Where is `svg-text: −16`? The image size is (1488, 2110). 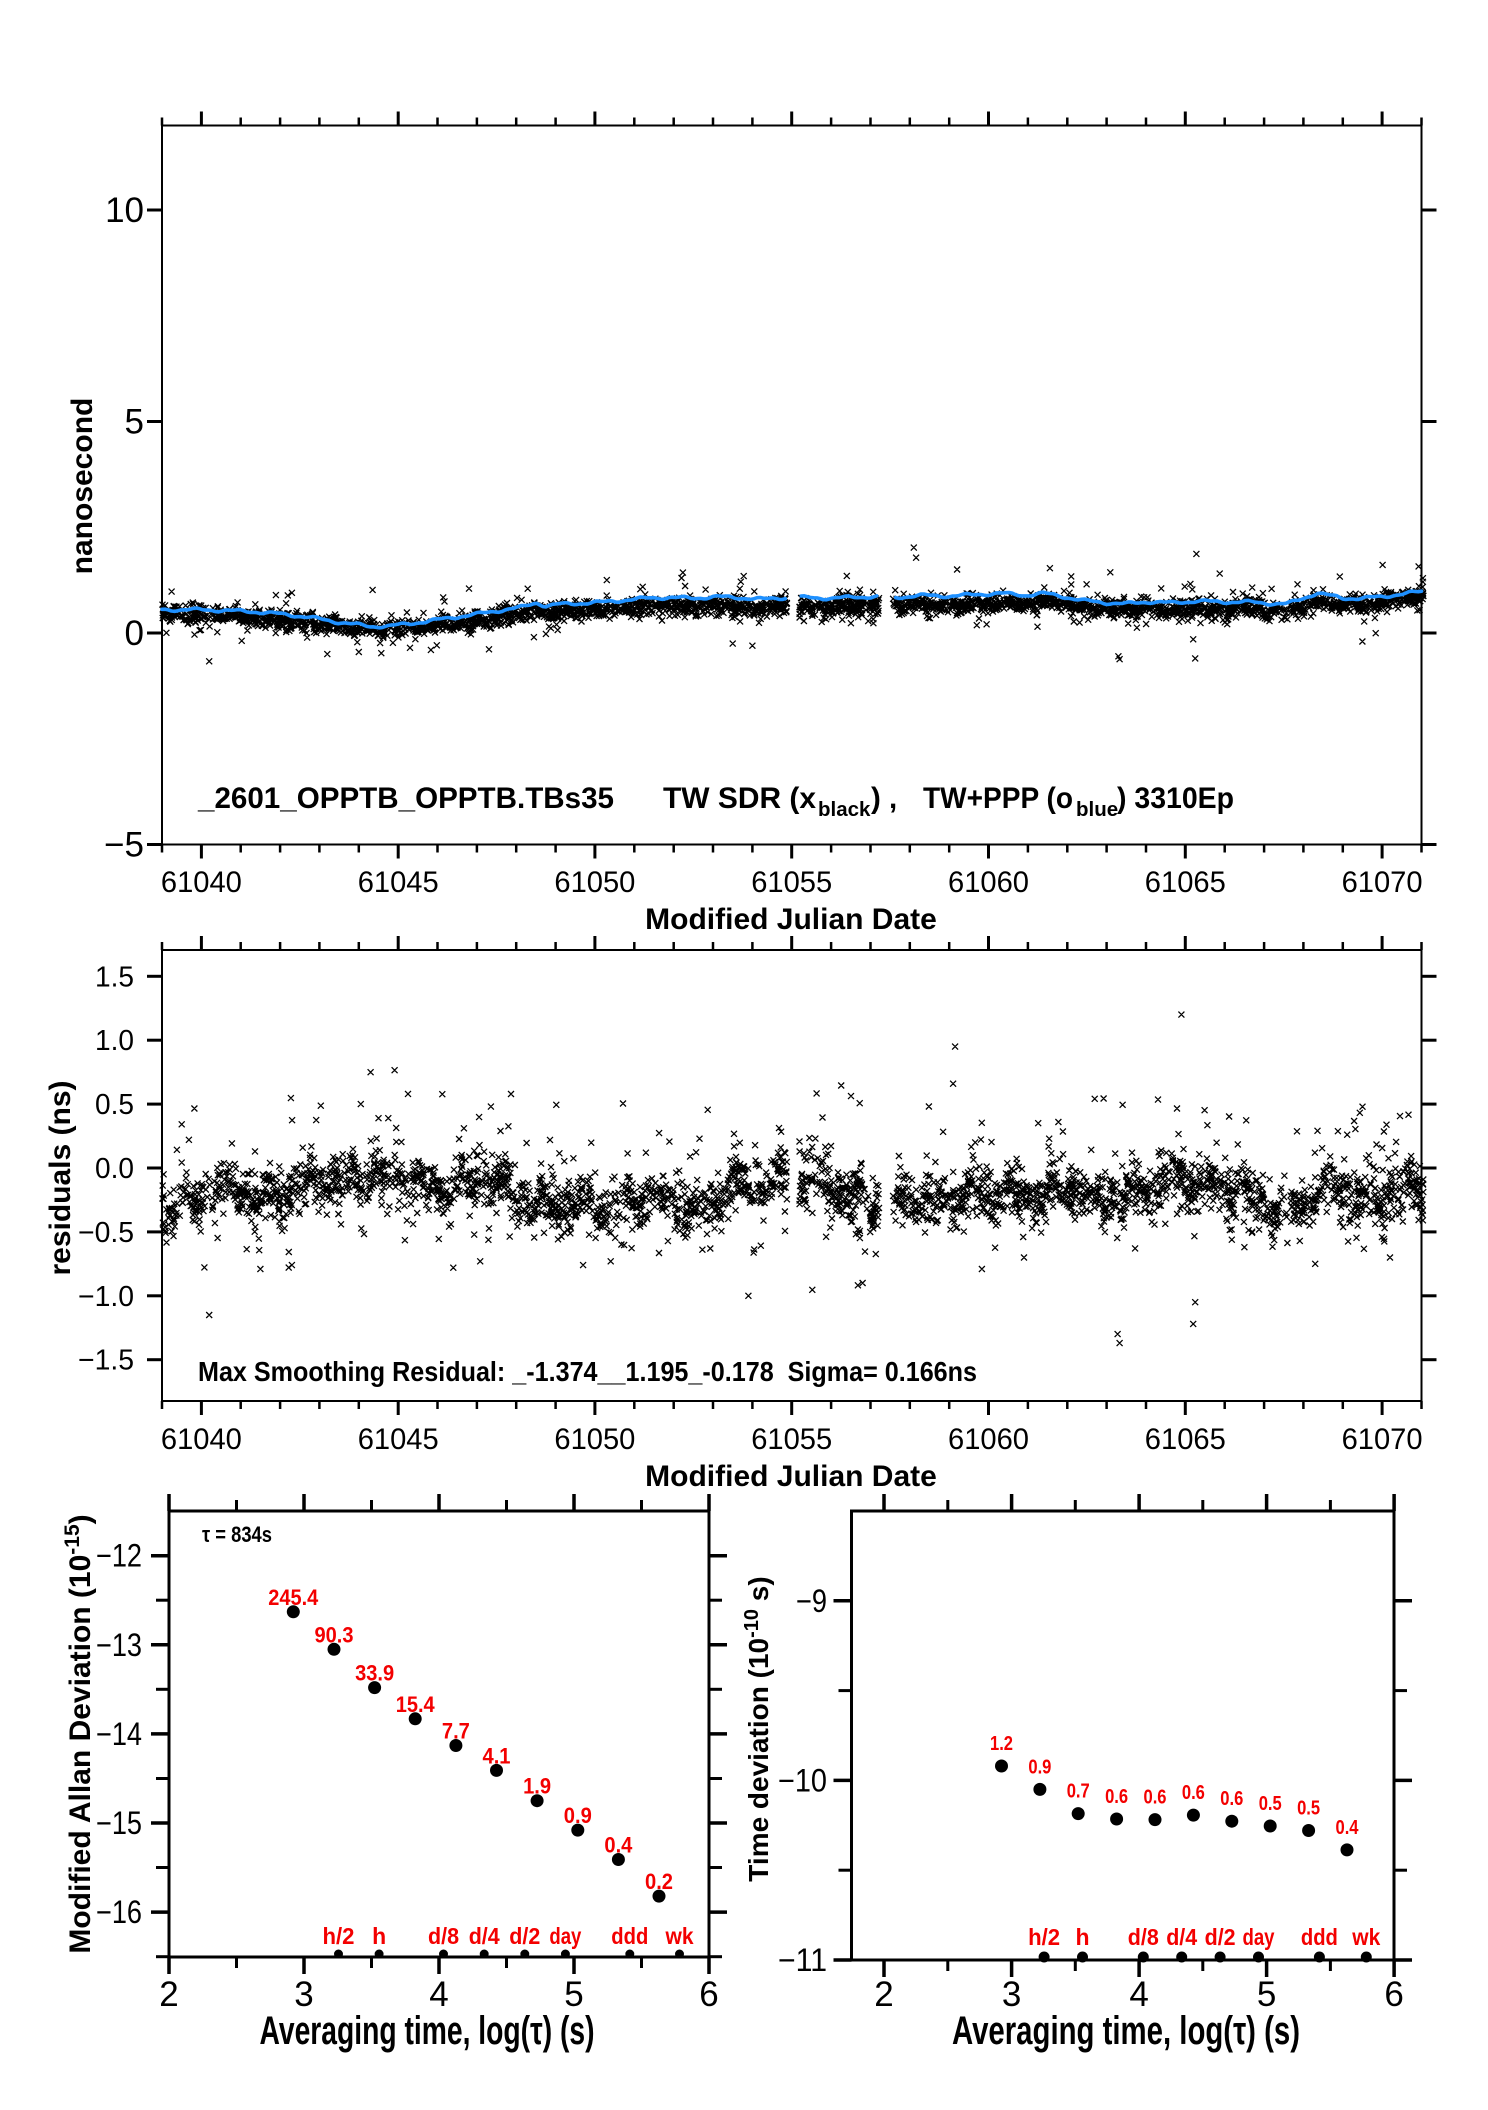 svg-text: −16 is located at coordinates (119, 1912).